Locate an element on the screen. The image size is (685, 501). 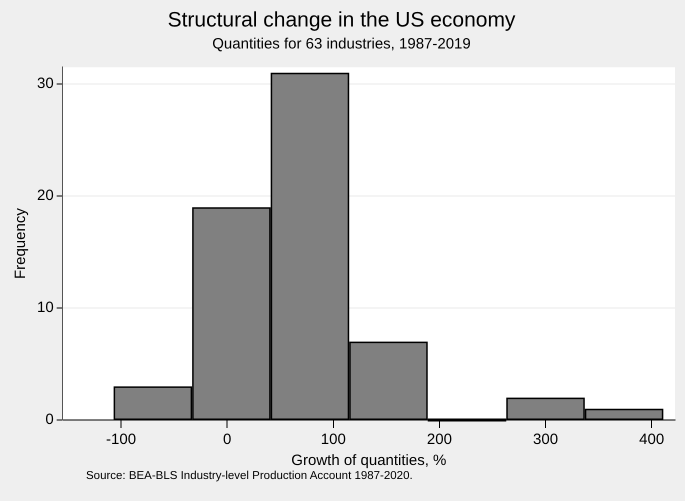
chart-subtitle: Quantities for 63 industries, 1987-2019 is located at coordinates (341, 43).